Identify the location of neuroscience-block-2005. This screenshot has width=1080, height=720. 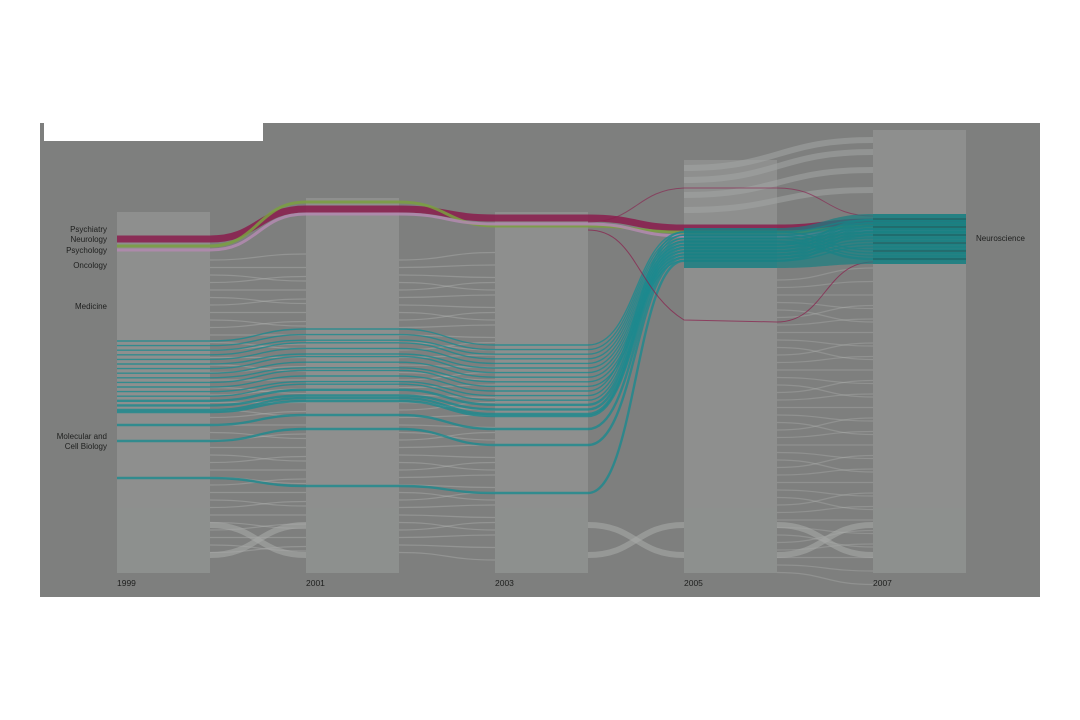
(730, 248).